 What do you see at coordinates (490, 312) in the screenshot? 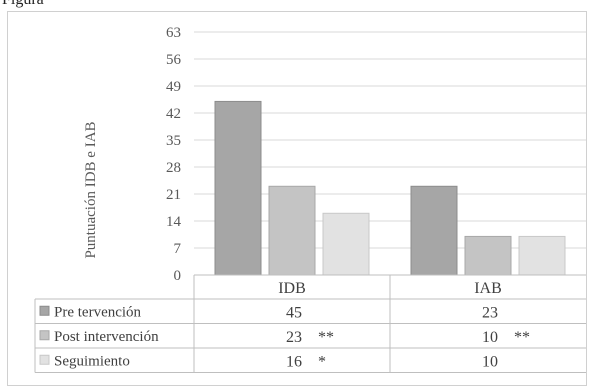
I see `table-cell-value: 23` at bounding box center [490, 312].